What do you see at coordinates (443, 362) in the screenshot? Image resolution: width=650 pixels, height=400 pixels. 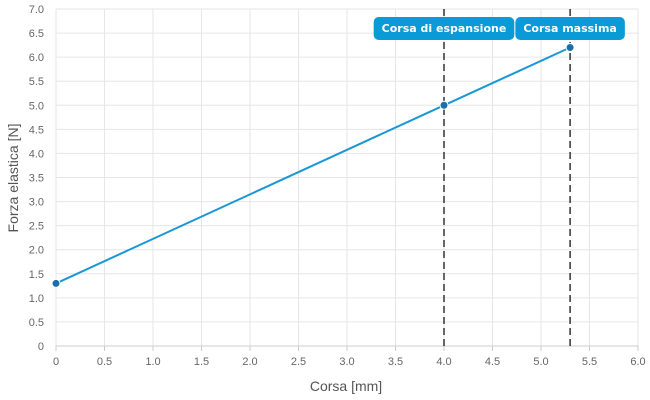 I see `x-tick-label: 4.0` at bounding box center [443, 362].